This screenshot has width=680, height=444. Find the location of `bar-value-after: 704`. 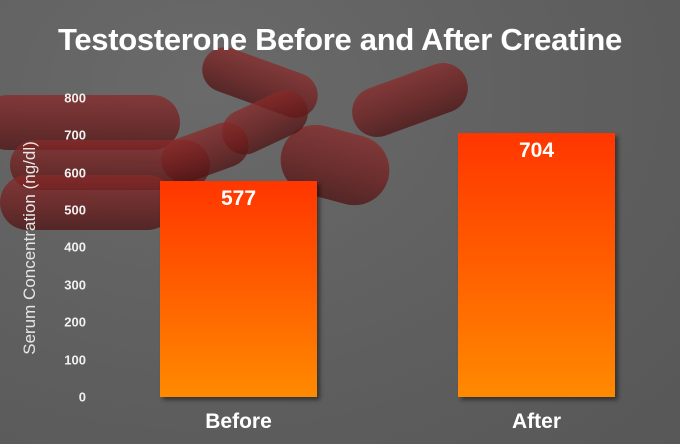

bar-value-after: 704 is located at coordinates (536, 150).